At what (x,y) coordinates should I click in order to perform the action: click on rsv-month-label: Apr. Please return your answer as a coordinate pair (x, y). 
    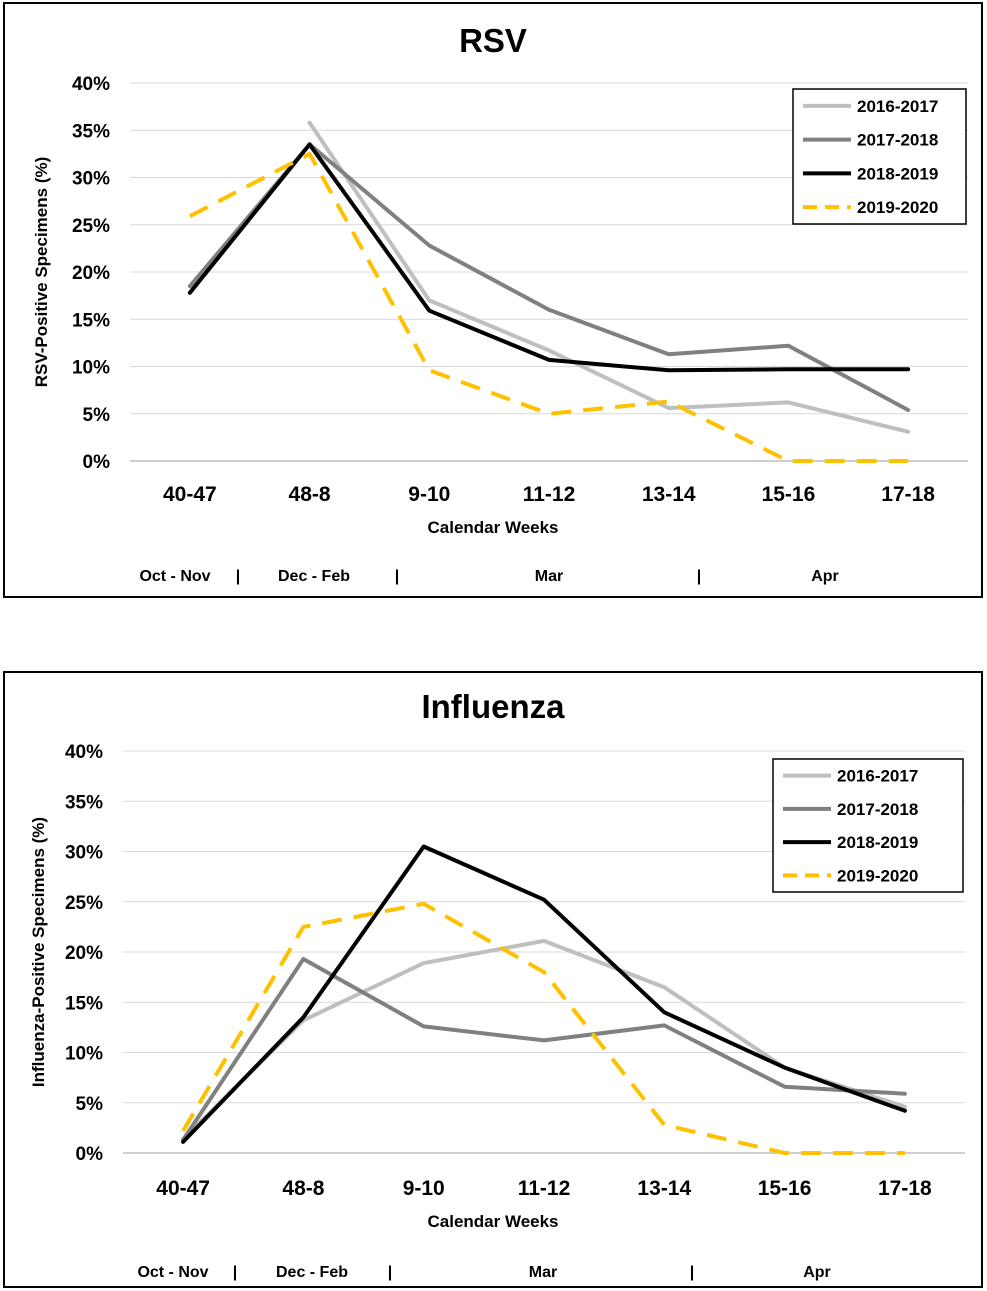
    Looking at the image, I should click on (825, 576).